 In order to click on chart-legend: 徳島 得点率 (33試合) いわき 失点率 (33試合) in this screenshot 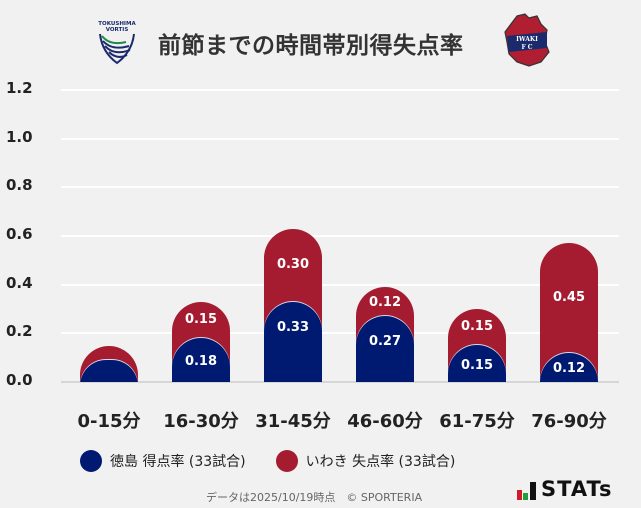, I will do `click(282, 461)`.